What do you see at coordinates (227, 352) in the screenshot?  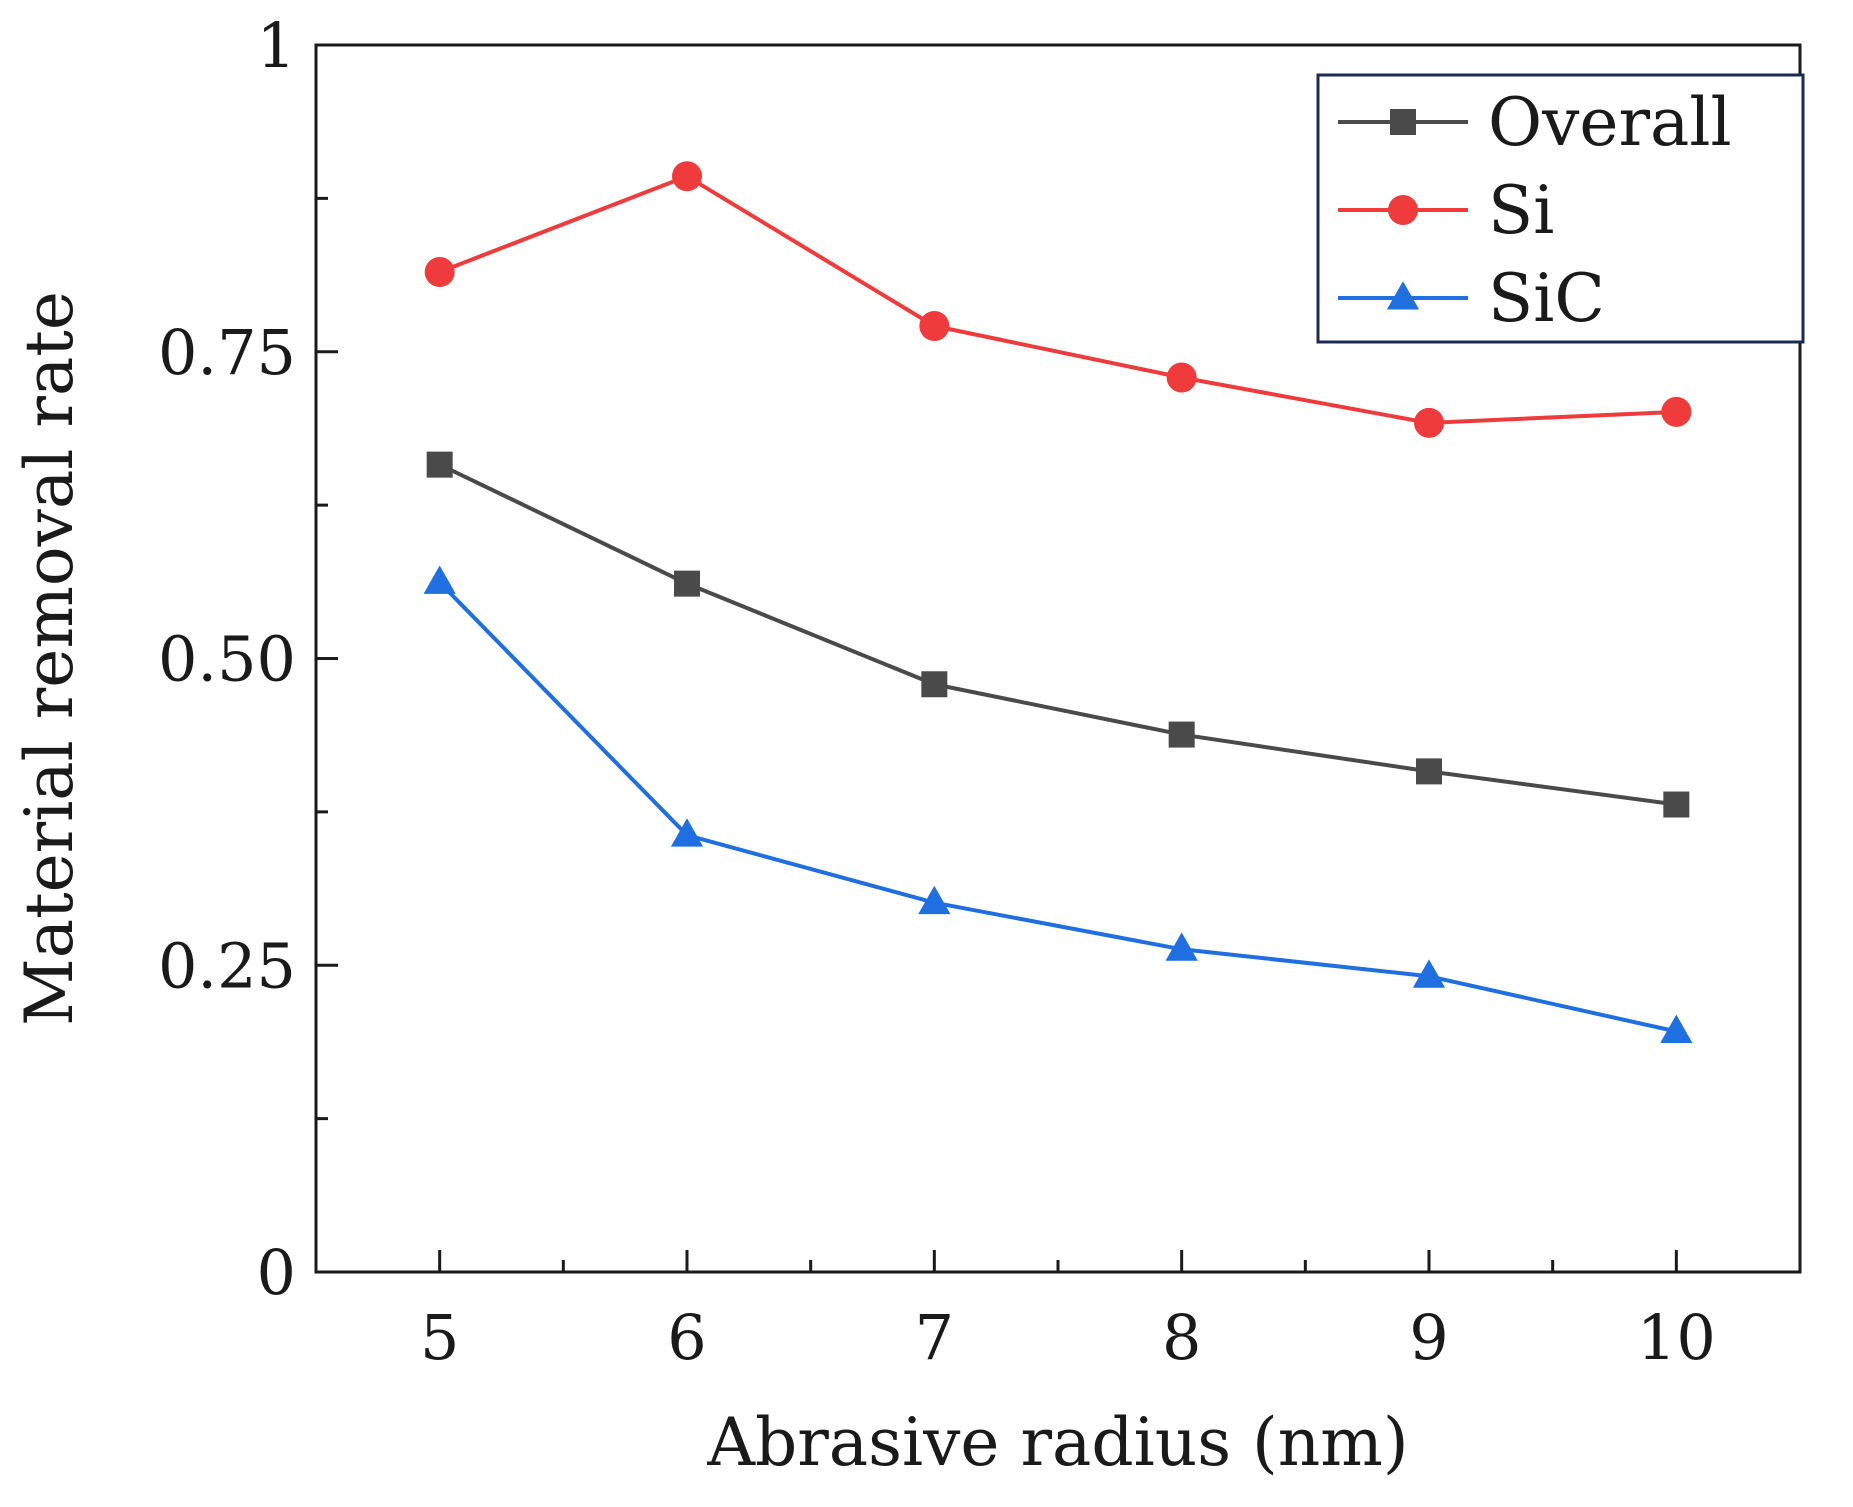 I see `y-tick-label: 0.75` at bounding box center [227, 352].